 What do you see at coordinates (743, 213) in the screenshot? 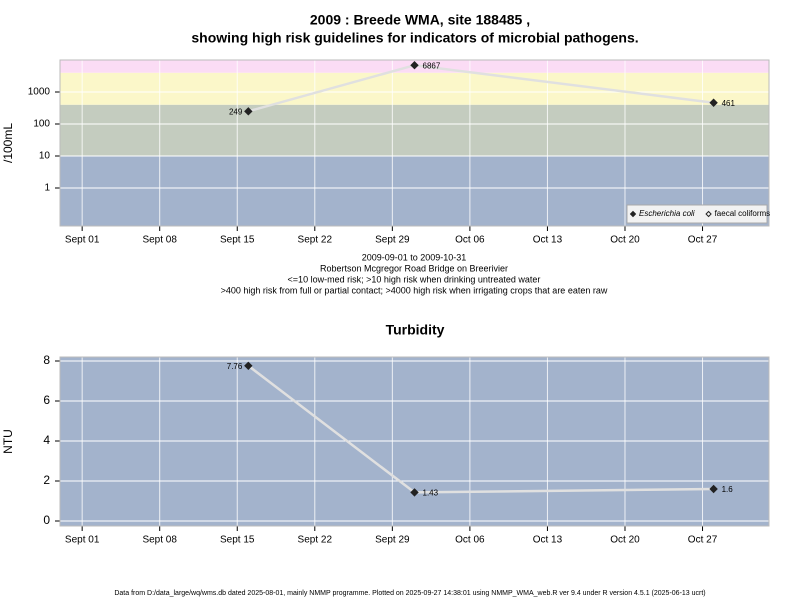
I see `legend-label: faecal coliforms` at bounding box center [743, 213].